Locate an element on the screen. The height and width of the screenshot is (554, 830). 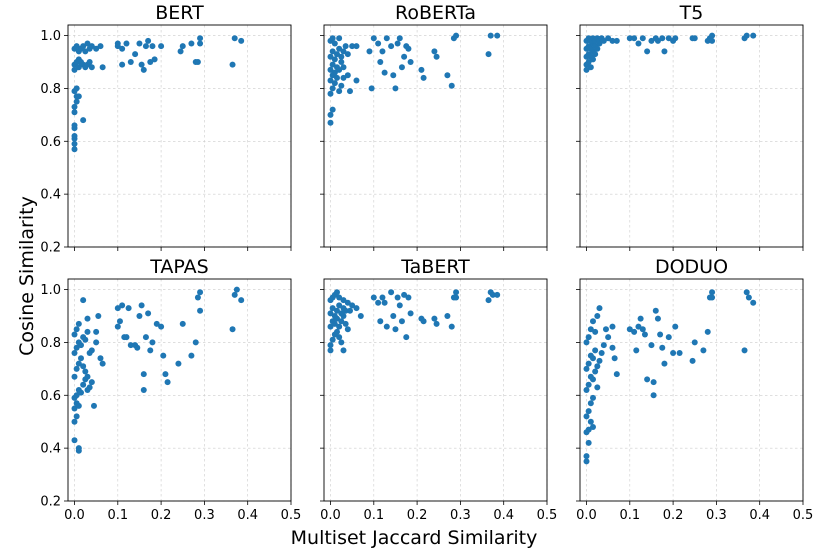
x-tick-label: 0.3 is located at coordinates (460, 515).